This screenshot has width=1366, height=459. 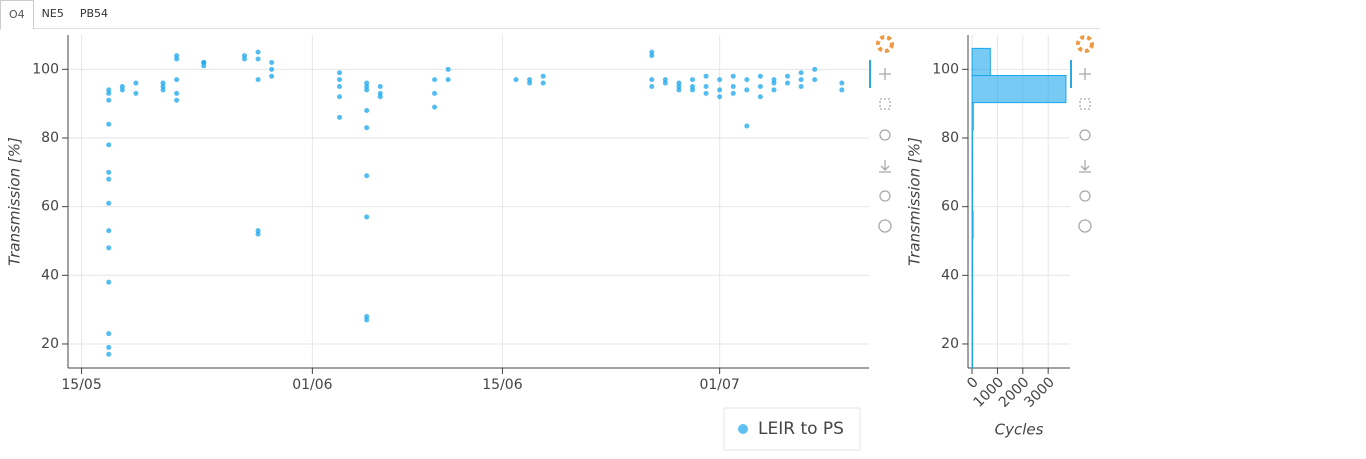 What do you see at coordinates (801, 429) in the screenshot?
I see `legend-label: LEIR to PS` at bounding box center [801, 429].